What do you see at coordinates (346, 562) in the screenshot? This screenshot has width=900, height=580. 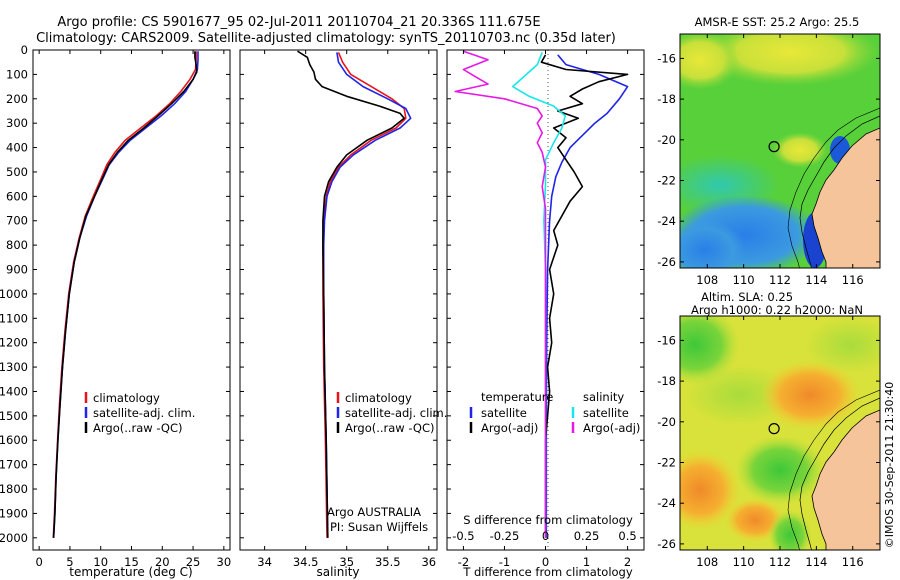 I see `x-tick-label: 35` at bounding box center [346, 562].